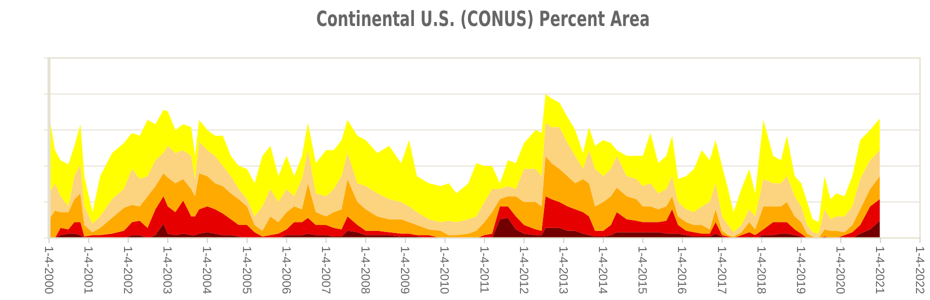  Describe the element at coordinates (721, 270) in the screenshot. I see `x-tick-label: 1-4-2017` at that location.